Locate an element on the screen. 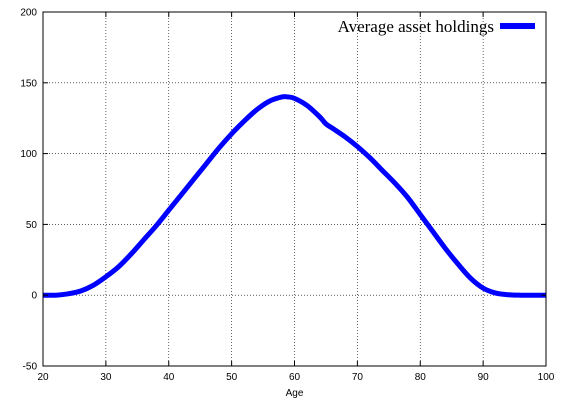 This screenshot has width=568, height=404. y-tick-labels: -50 0 50 100 150 200 is located at coordinates (28, 190).